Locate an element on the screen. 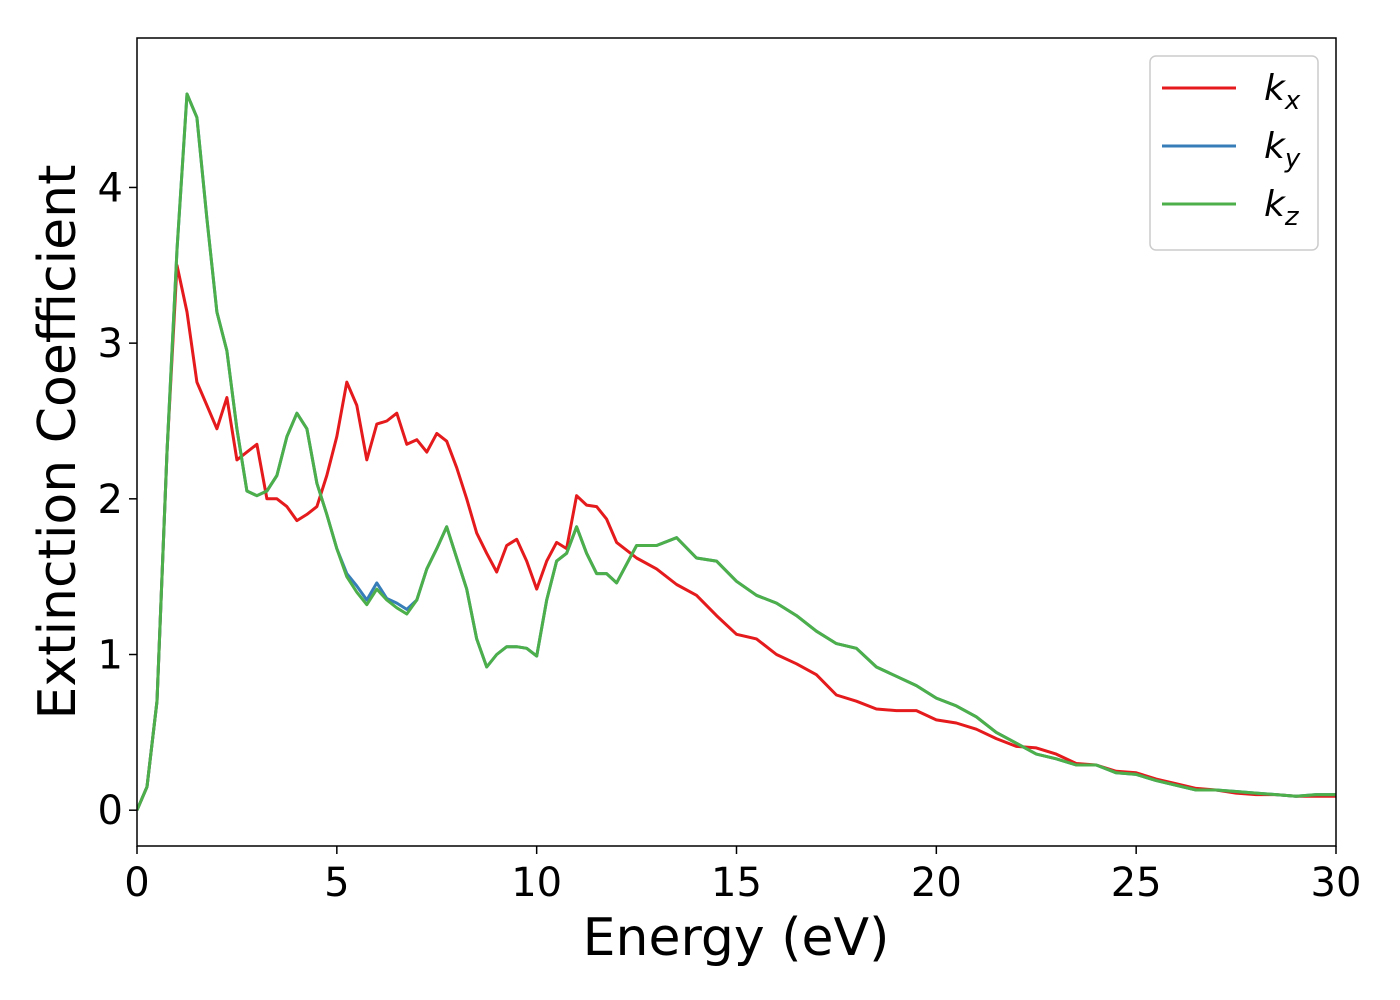 This screenshot has width=1400, height=1000. y-axis-label: Extinction Coefficient is located at coordinates (58, 442).